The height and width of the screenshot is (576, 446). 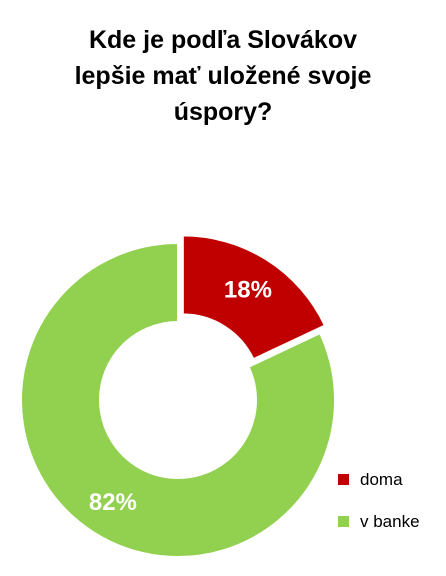 I want to click on legend-swatch-doma, so click(x=343, y=479).